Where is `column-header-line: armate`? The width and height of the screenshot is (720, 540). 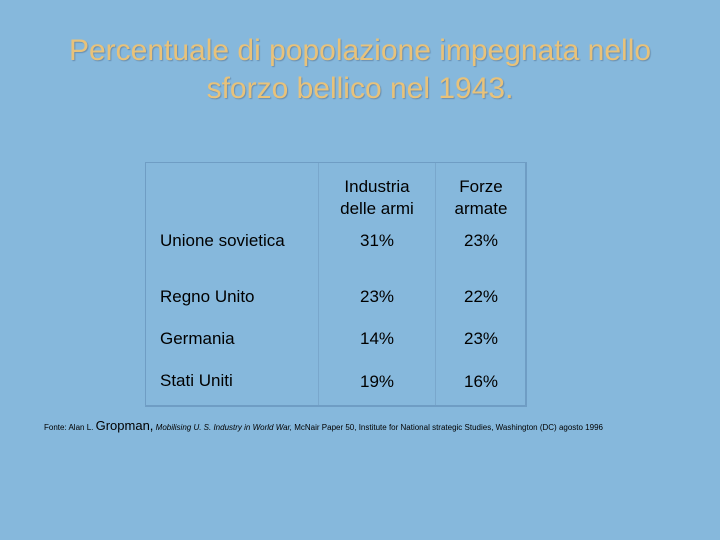 column-header-line: armate is located at coordinates (481, 208).